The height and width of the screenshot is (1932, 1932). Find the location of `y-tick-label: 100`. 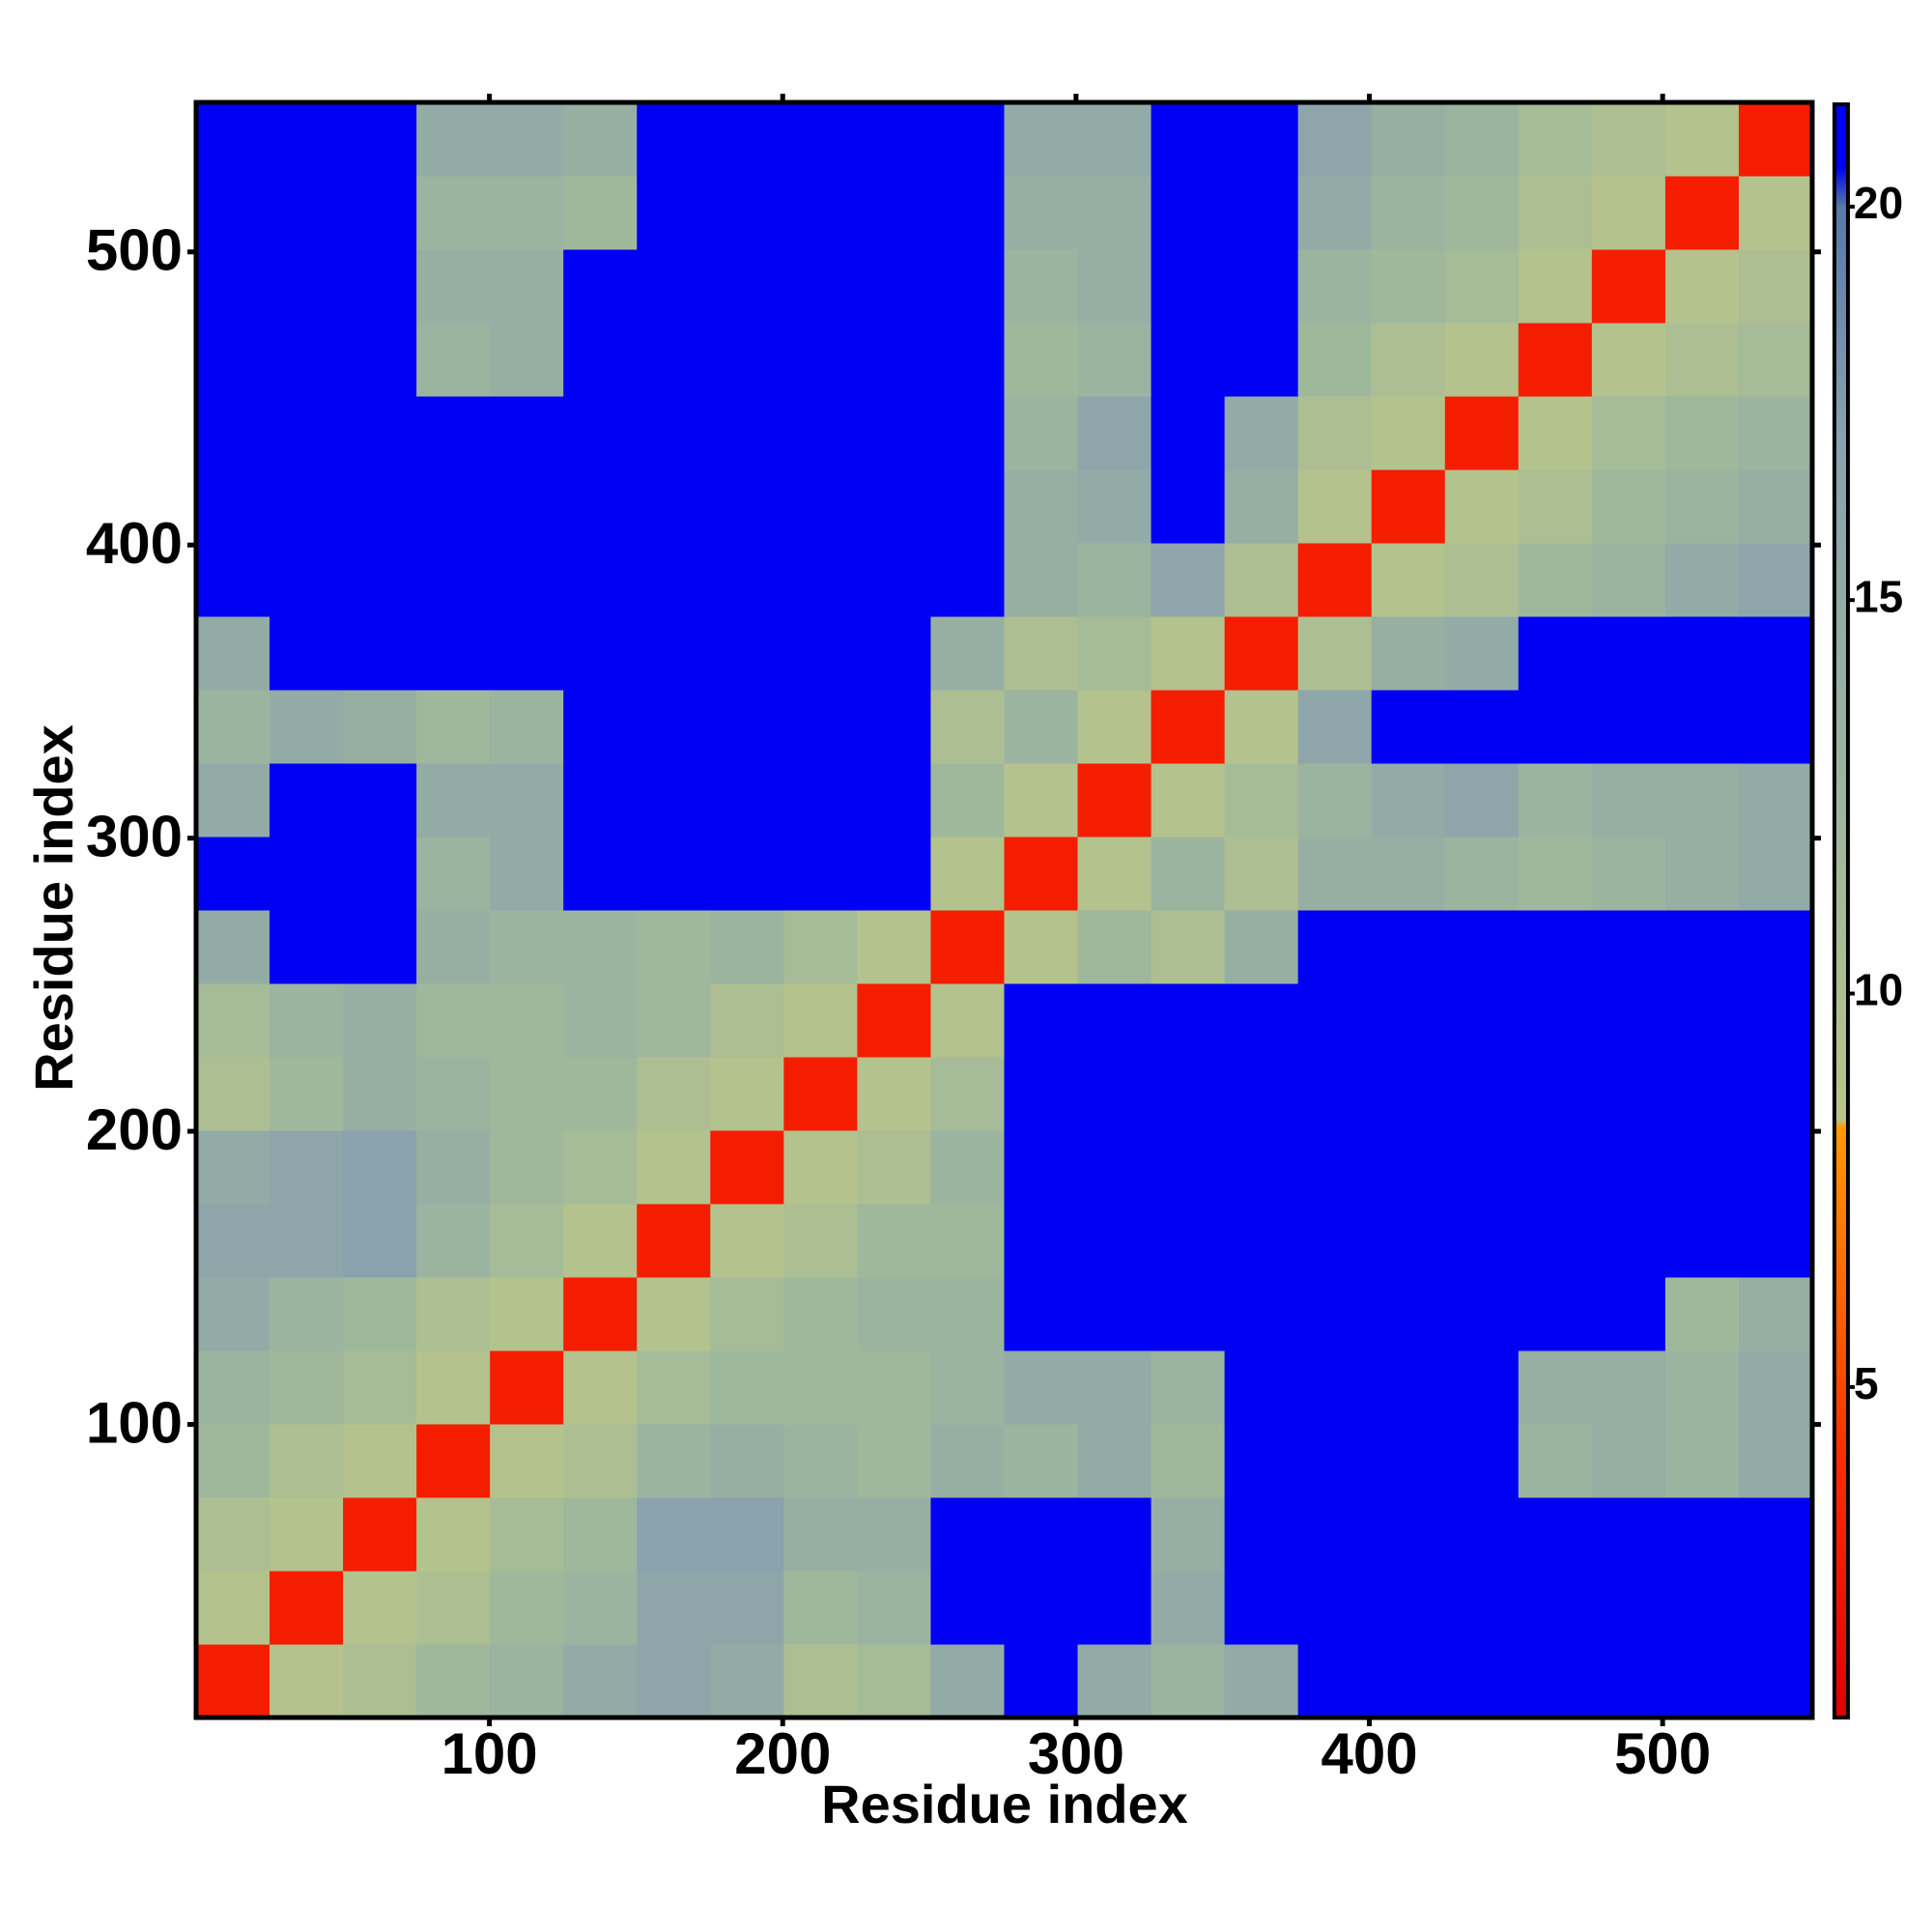

y-tick-label: 100 is located at coordinates (134, 1422).